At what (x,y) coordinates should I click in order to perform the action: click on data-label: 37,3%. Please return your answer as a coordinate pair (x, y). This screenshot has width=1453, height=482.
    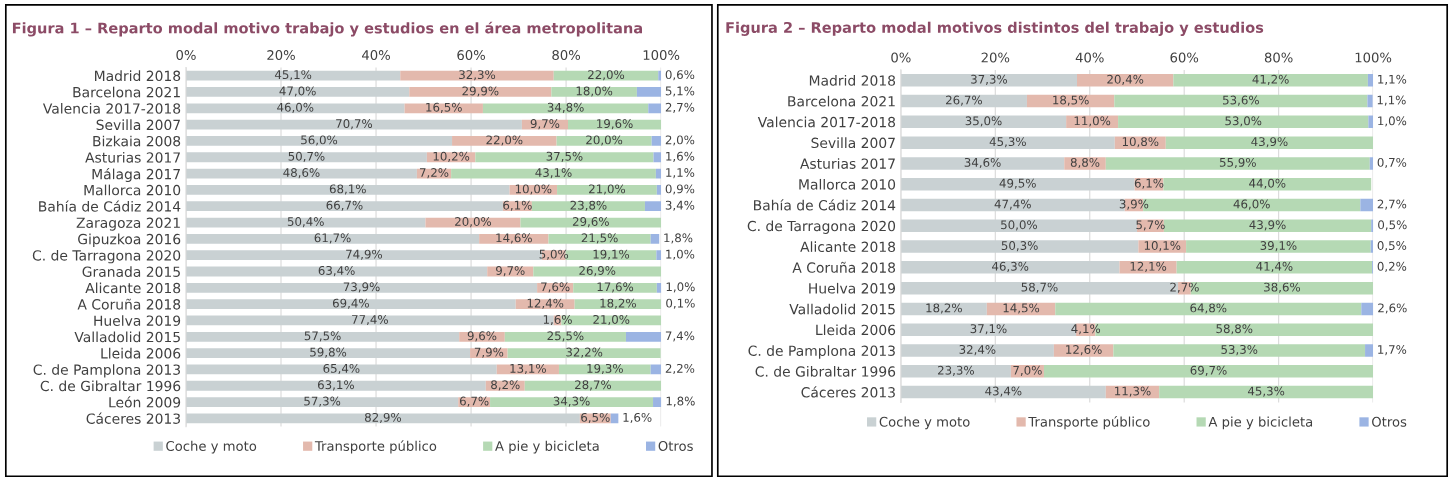
    Looking at the image, I should click on (989, 79).